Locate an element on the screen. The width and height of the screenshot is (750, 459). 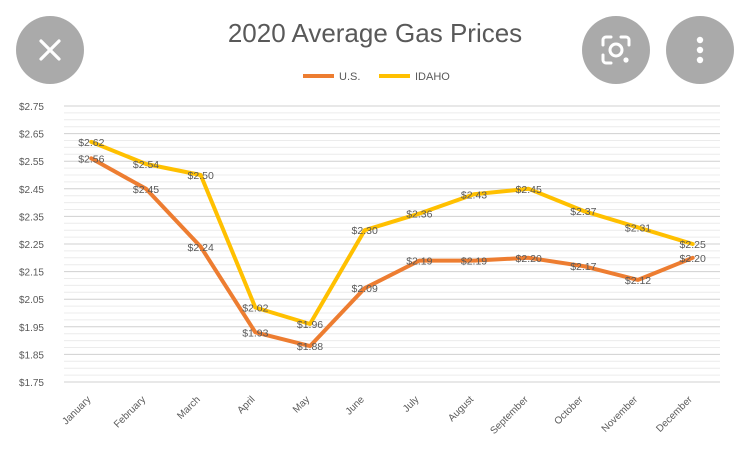
visual-search-button is located at coordinates (616, 50).